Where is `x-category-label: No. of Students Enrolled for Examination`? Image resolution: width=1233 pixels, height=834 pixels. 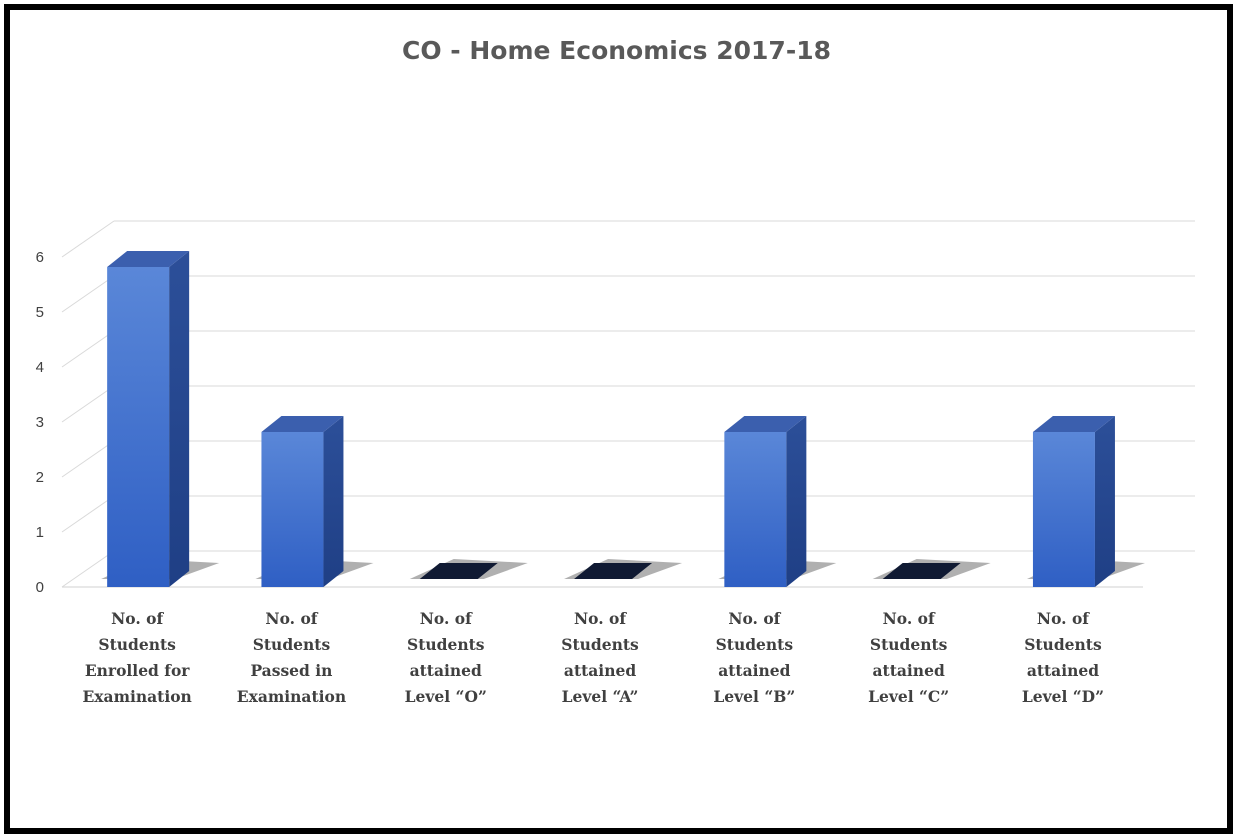 x-category-label: No. of Students Enrolled for Examination is located at coordinates (136, 657).